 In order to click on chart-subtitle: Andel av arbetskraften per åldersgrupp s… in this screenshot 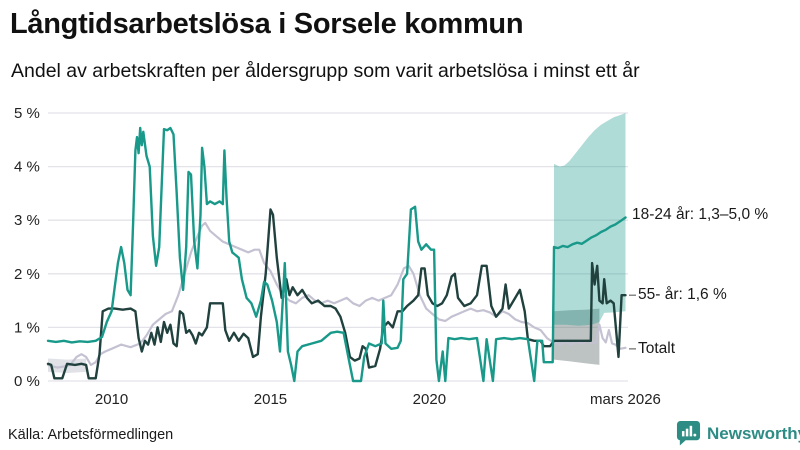, I will do `click(325, 71)`.